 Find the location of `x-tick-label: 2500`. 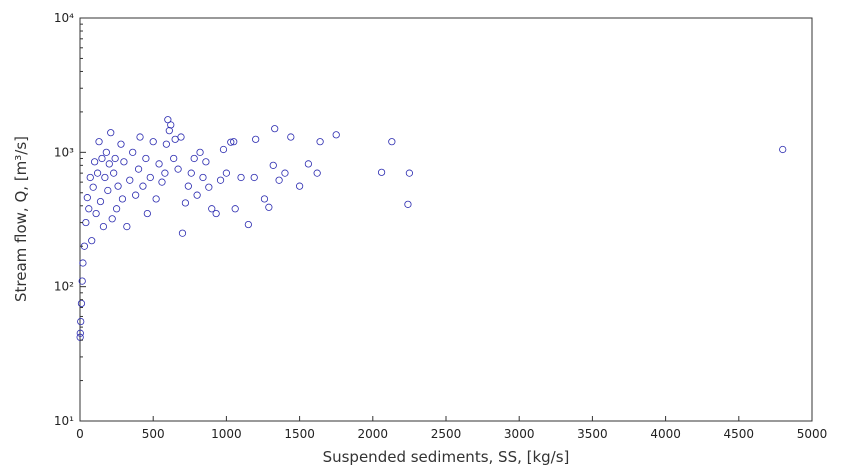

x-tick-label: 2500 is located at coordinates (446, 434).